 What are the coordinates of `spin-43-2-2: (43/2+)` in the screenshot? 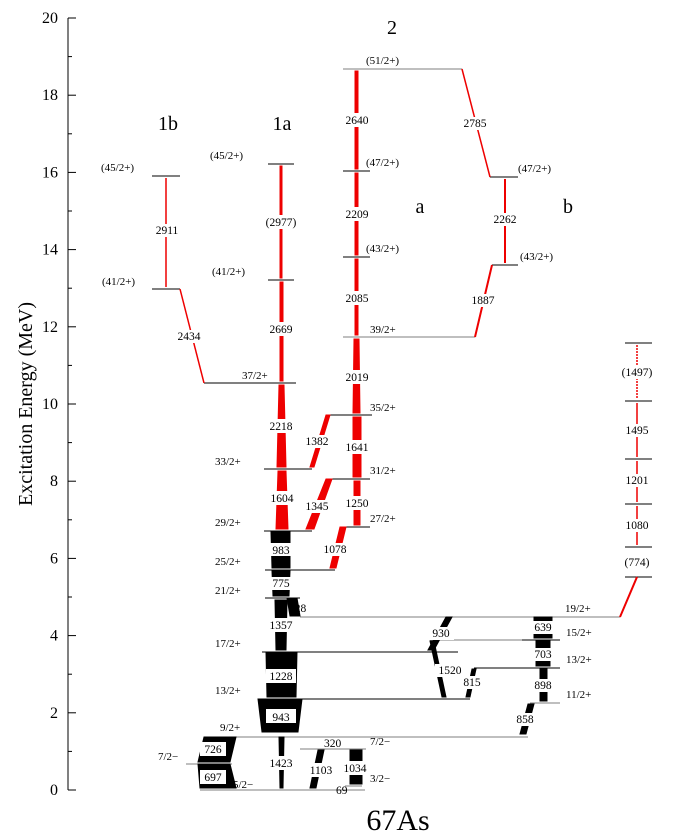 It's located at (382, 249).